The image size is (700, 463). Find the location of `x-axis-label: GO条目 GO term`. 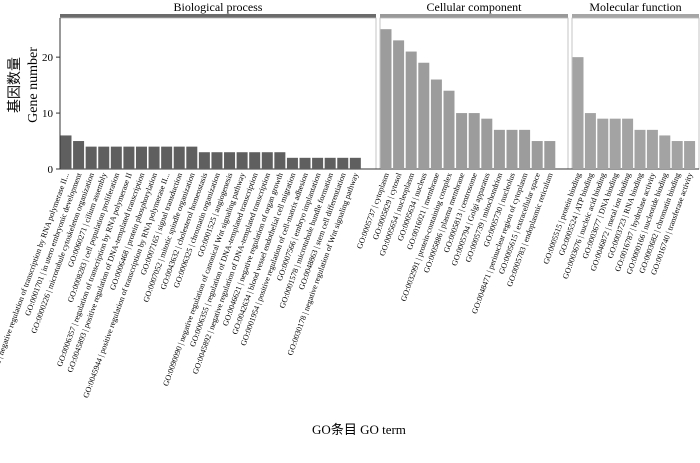

x-axis-label: GO条目 GO term is located at coordinates (359, 429).